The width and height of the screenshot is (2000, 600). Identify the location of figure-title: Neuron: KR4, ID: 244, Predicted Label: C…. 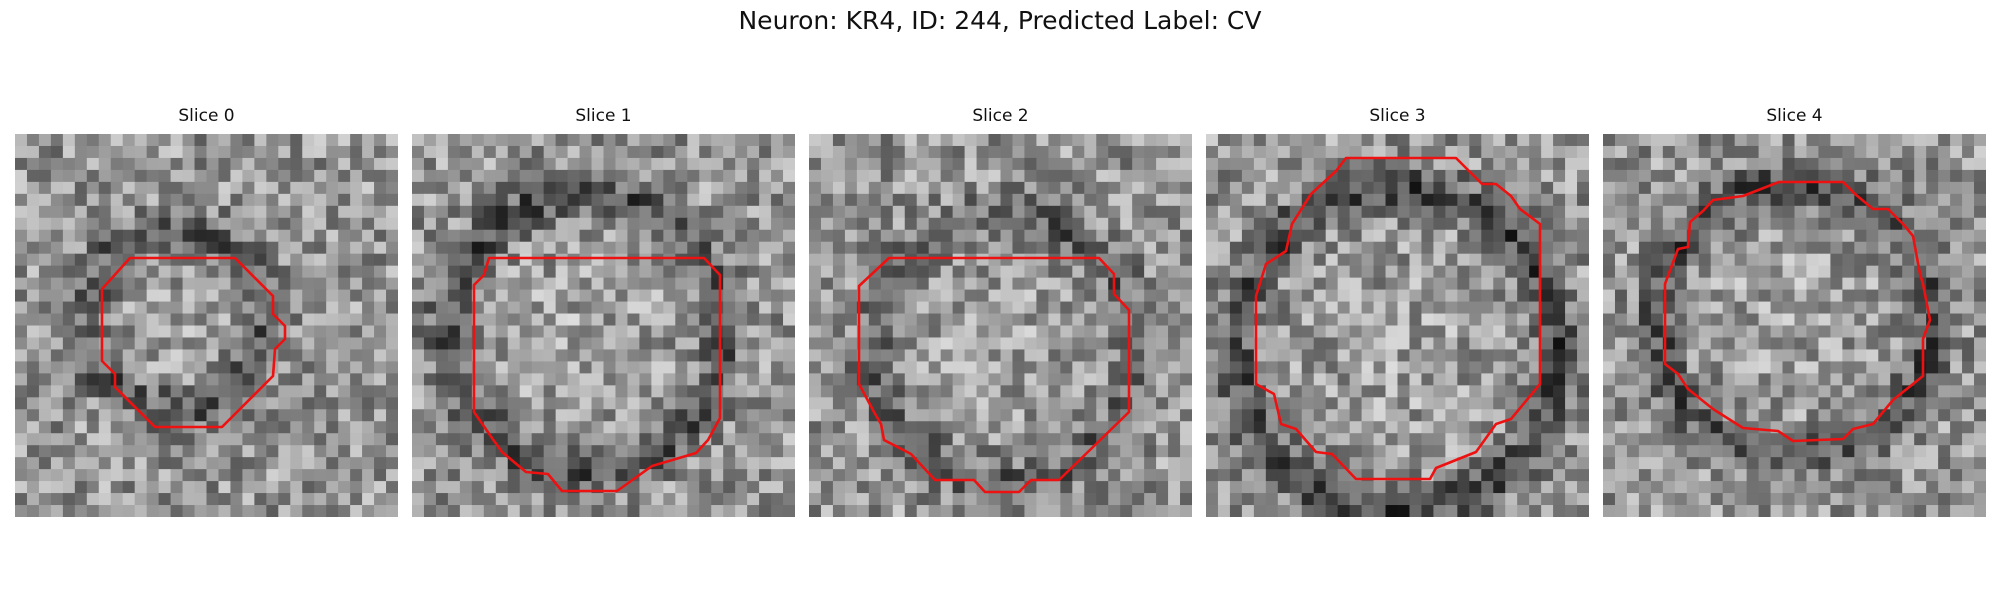
(1000, 20).